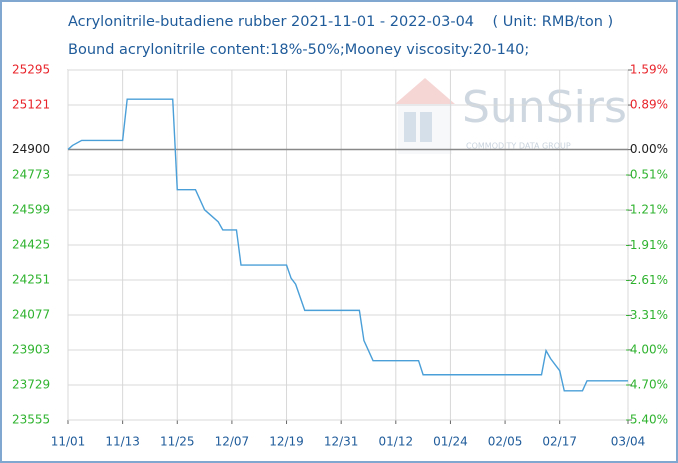  What do you see at coordinates (647, 210) in the screenshot?
I see `y2-tick-label: -1.21%` at bounding box center [647, 210].